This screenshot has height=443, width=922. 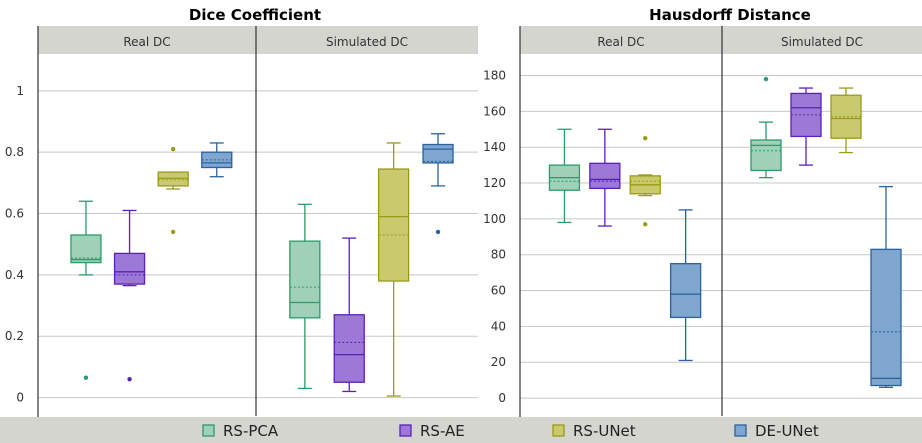 I want to click on y-tick-label: 160, so click(x=494, y=111).